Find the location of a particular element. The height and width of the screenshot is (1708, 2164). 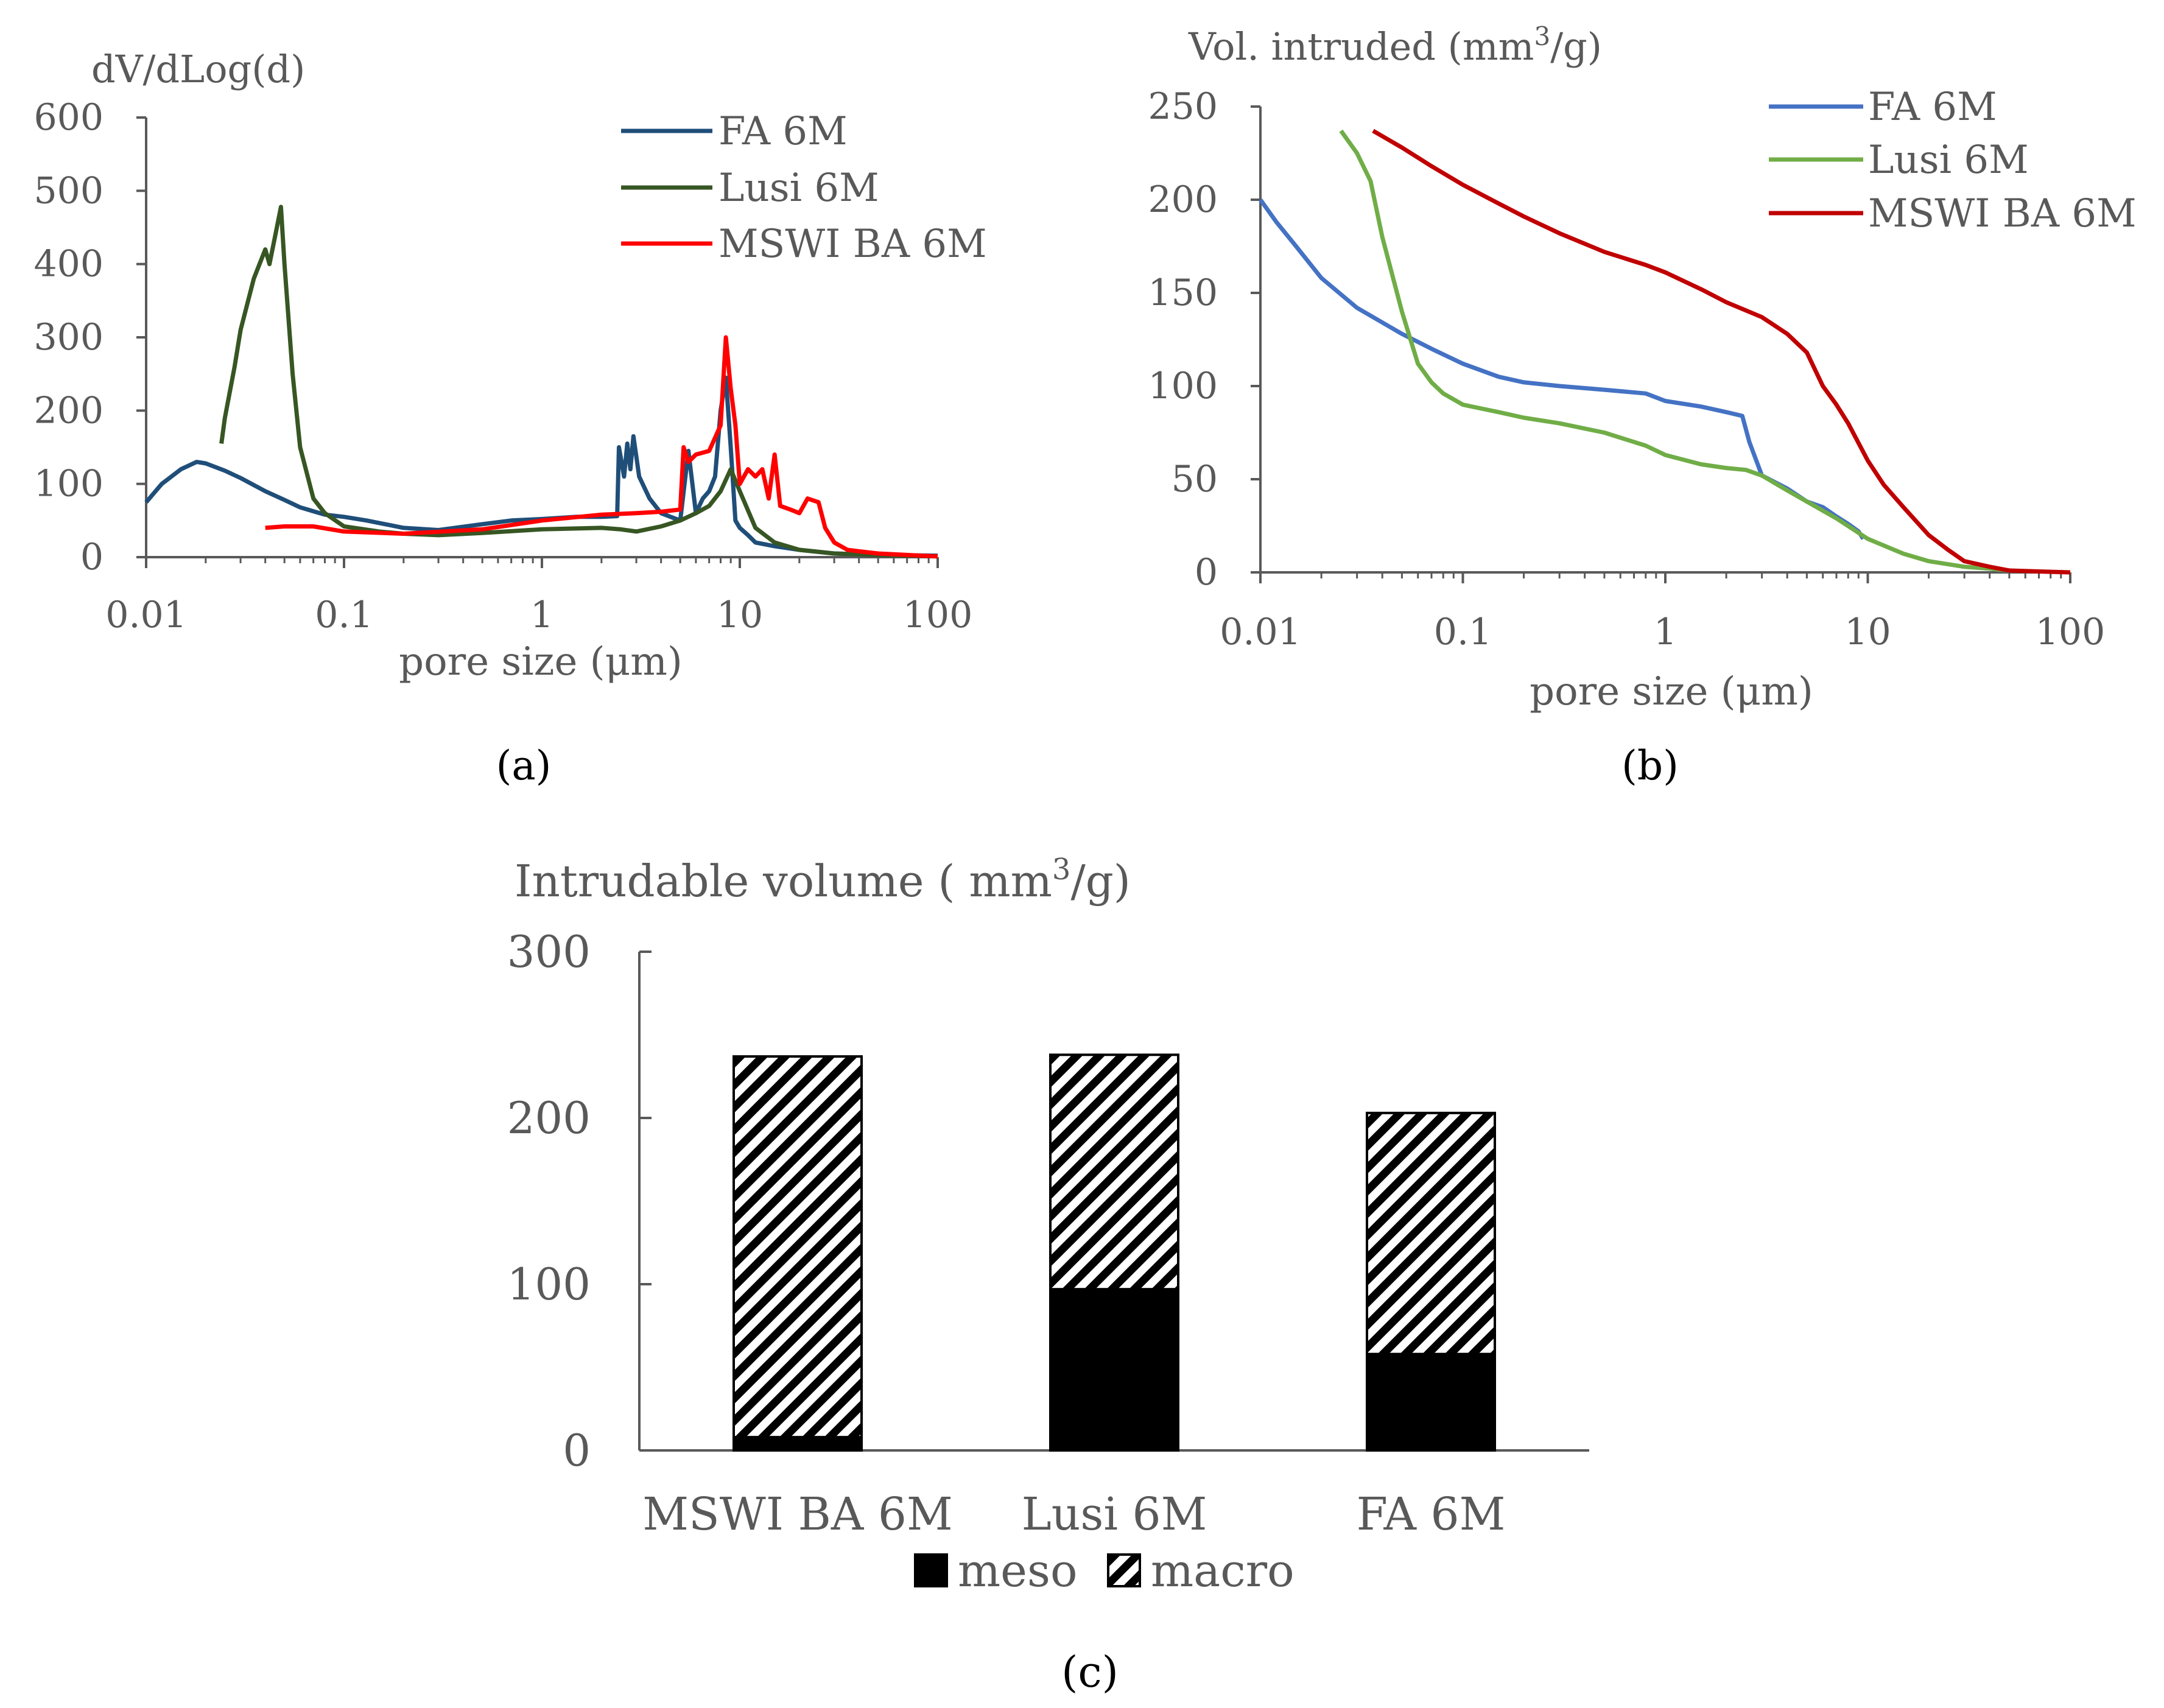

panel-c-bars is located at coordinates (1114, 1252).